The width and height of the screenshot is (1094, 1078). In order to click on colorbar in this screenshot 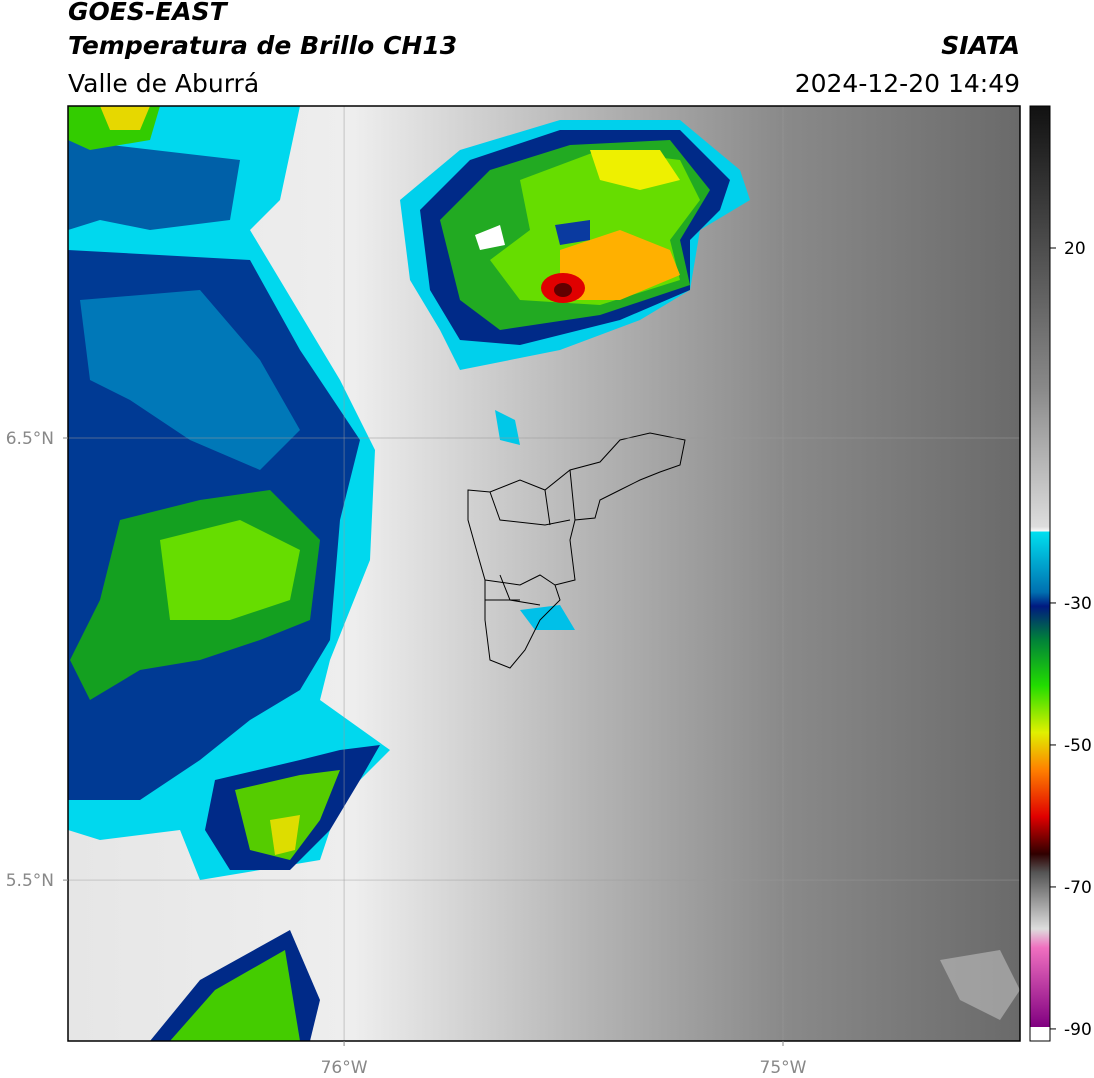, I will do `click(1040, 573)`.